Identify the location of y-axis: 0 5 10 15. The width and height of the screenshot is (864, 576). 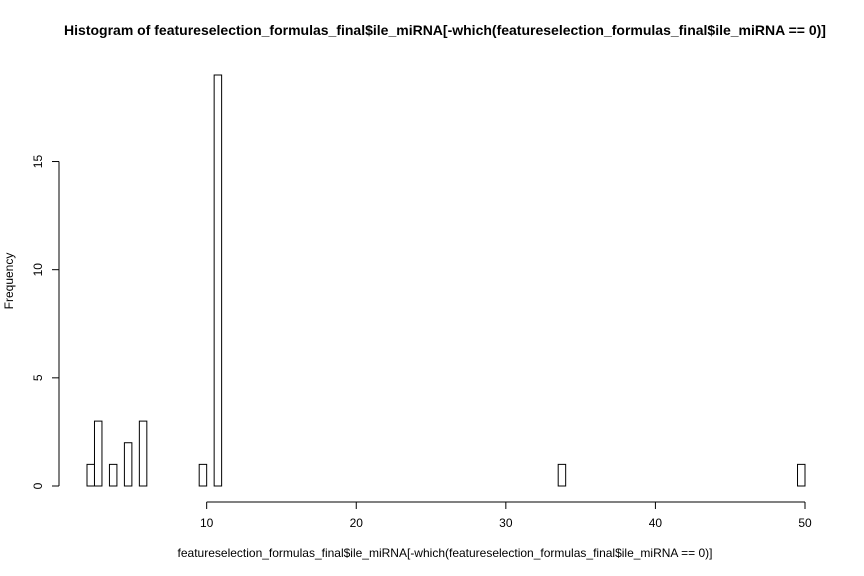
(45, 322).